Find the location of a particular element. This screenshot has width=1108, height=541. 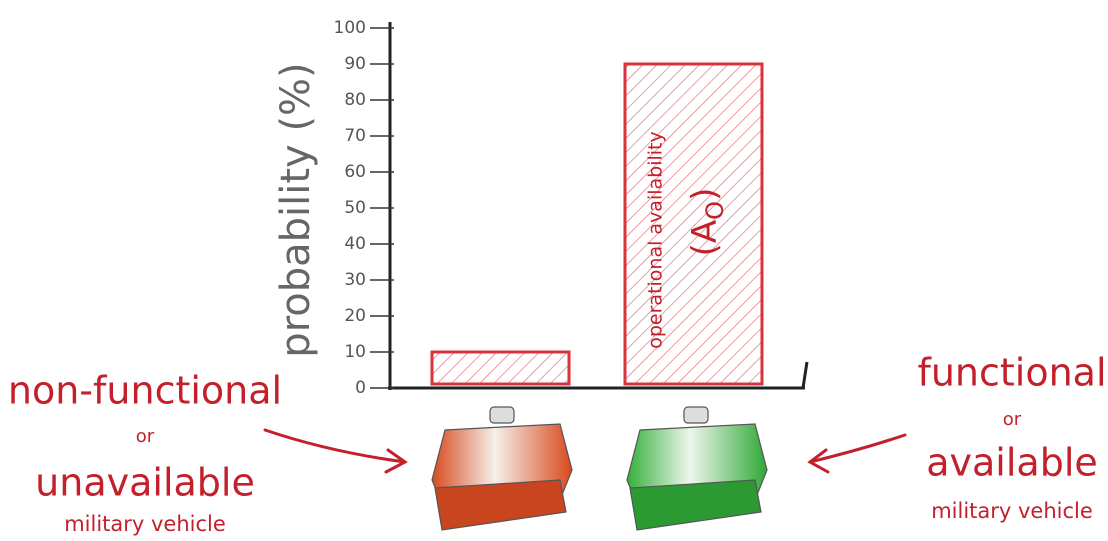

symbol-part: (A is located at coordinates (705, 238).